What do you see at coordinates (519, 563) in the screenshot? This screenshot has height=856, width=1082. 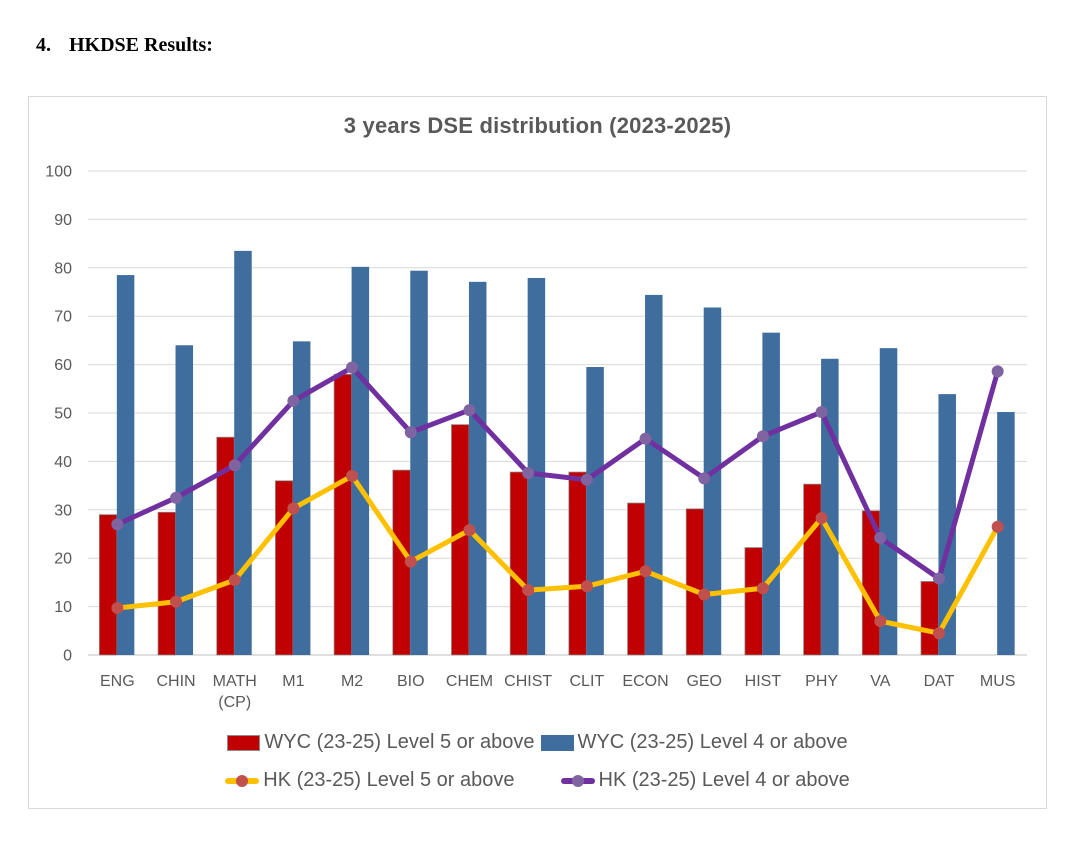 I see `bar-wyc-23-25-level-5-or-above-chist` at bounding box center [519, 563].